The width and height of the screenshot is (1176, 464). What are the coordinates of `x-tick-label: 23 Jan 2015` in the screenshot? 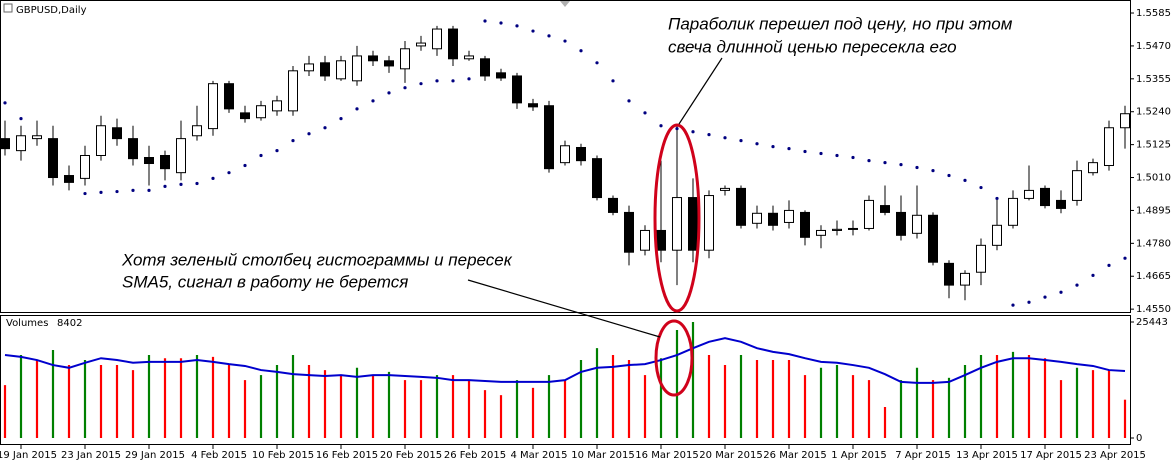 It's located at (91, 455).